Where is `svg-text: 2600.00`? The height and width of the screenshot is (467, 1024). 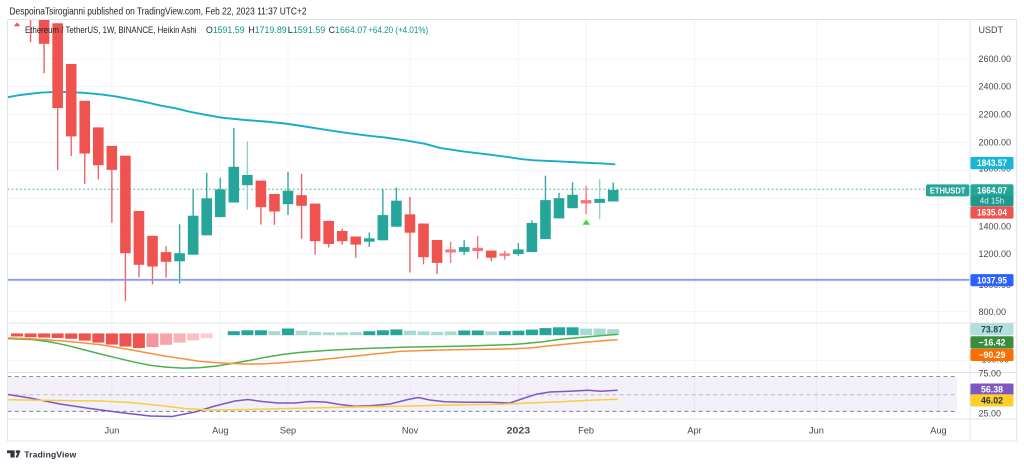
svg-text: 2600.00 is located at coordinates (995, 59).